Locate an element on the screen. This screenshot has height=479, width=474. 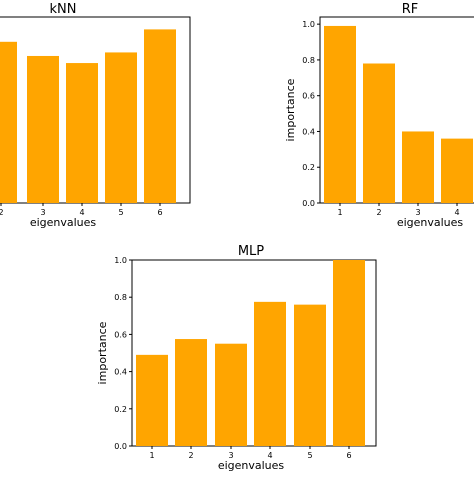
mlp-ylabel: importance is located at coordinates (102, 352).